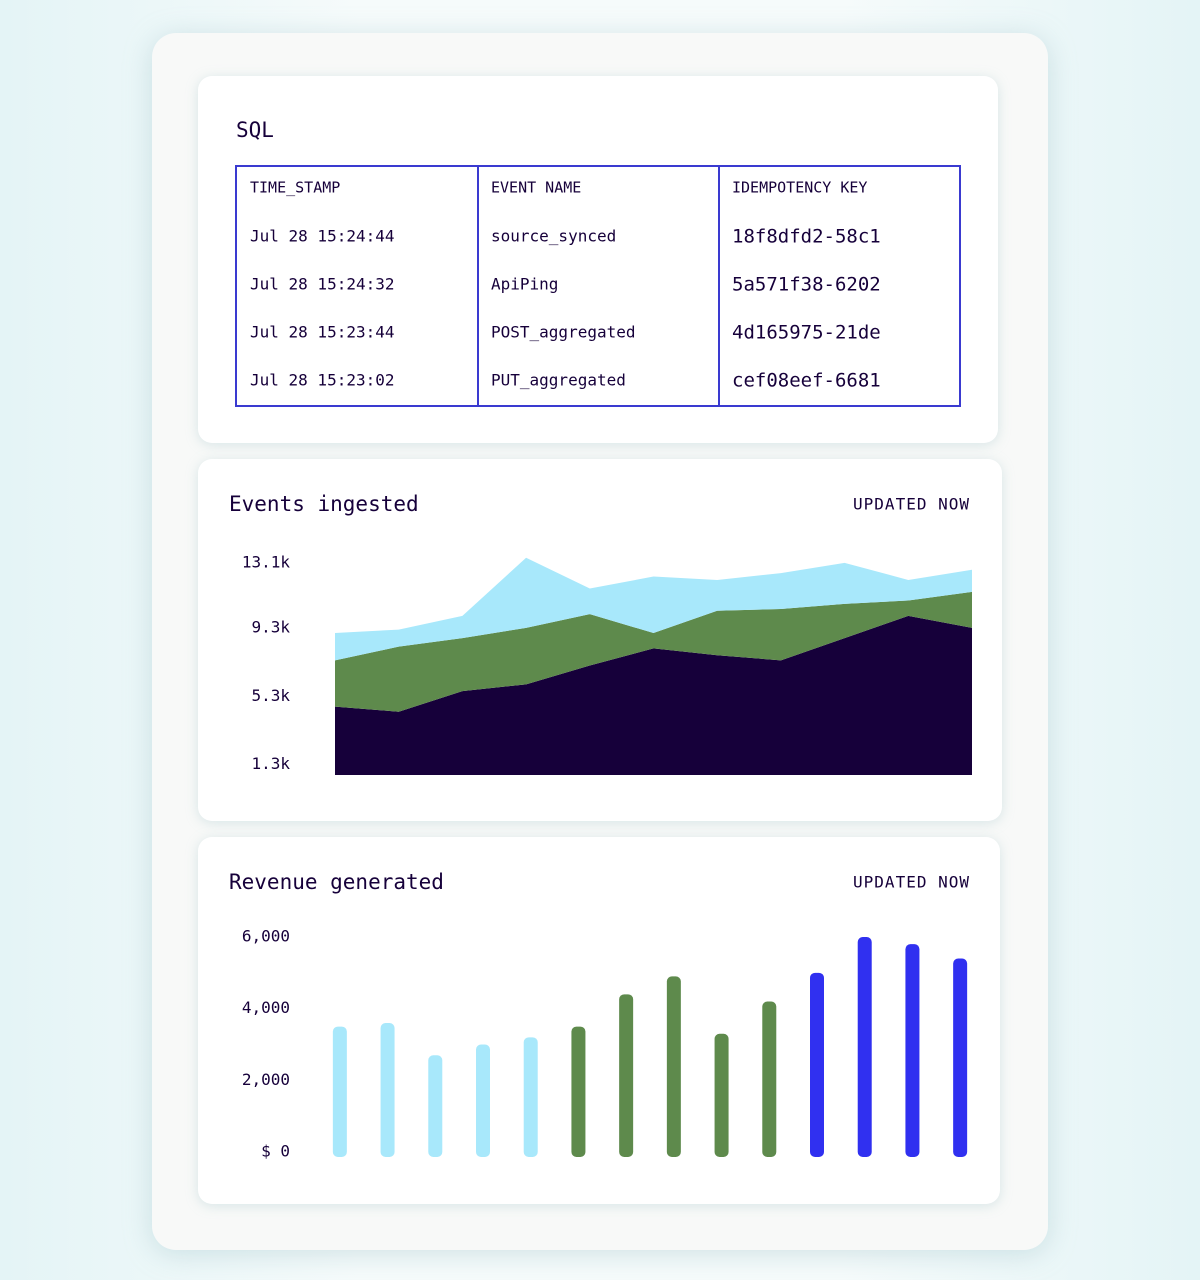 The image size is (1200, 1280). I want to click on table-cell: 5a571f38-6202, so click(806, 285).